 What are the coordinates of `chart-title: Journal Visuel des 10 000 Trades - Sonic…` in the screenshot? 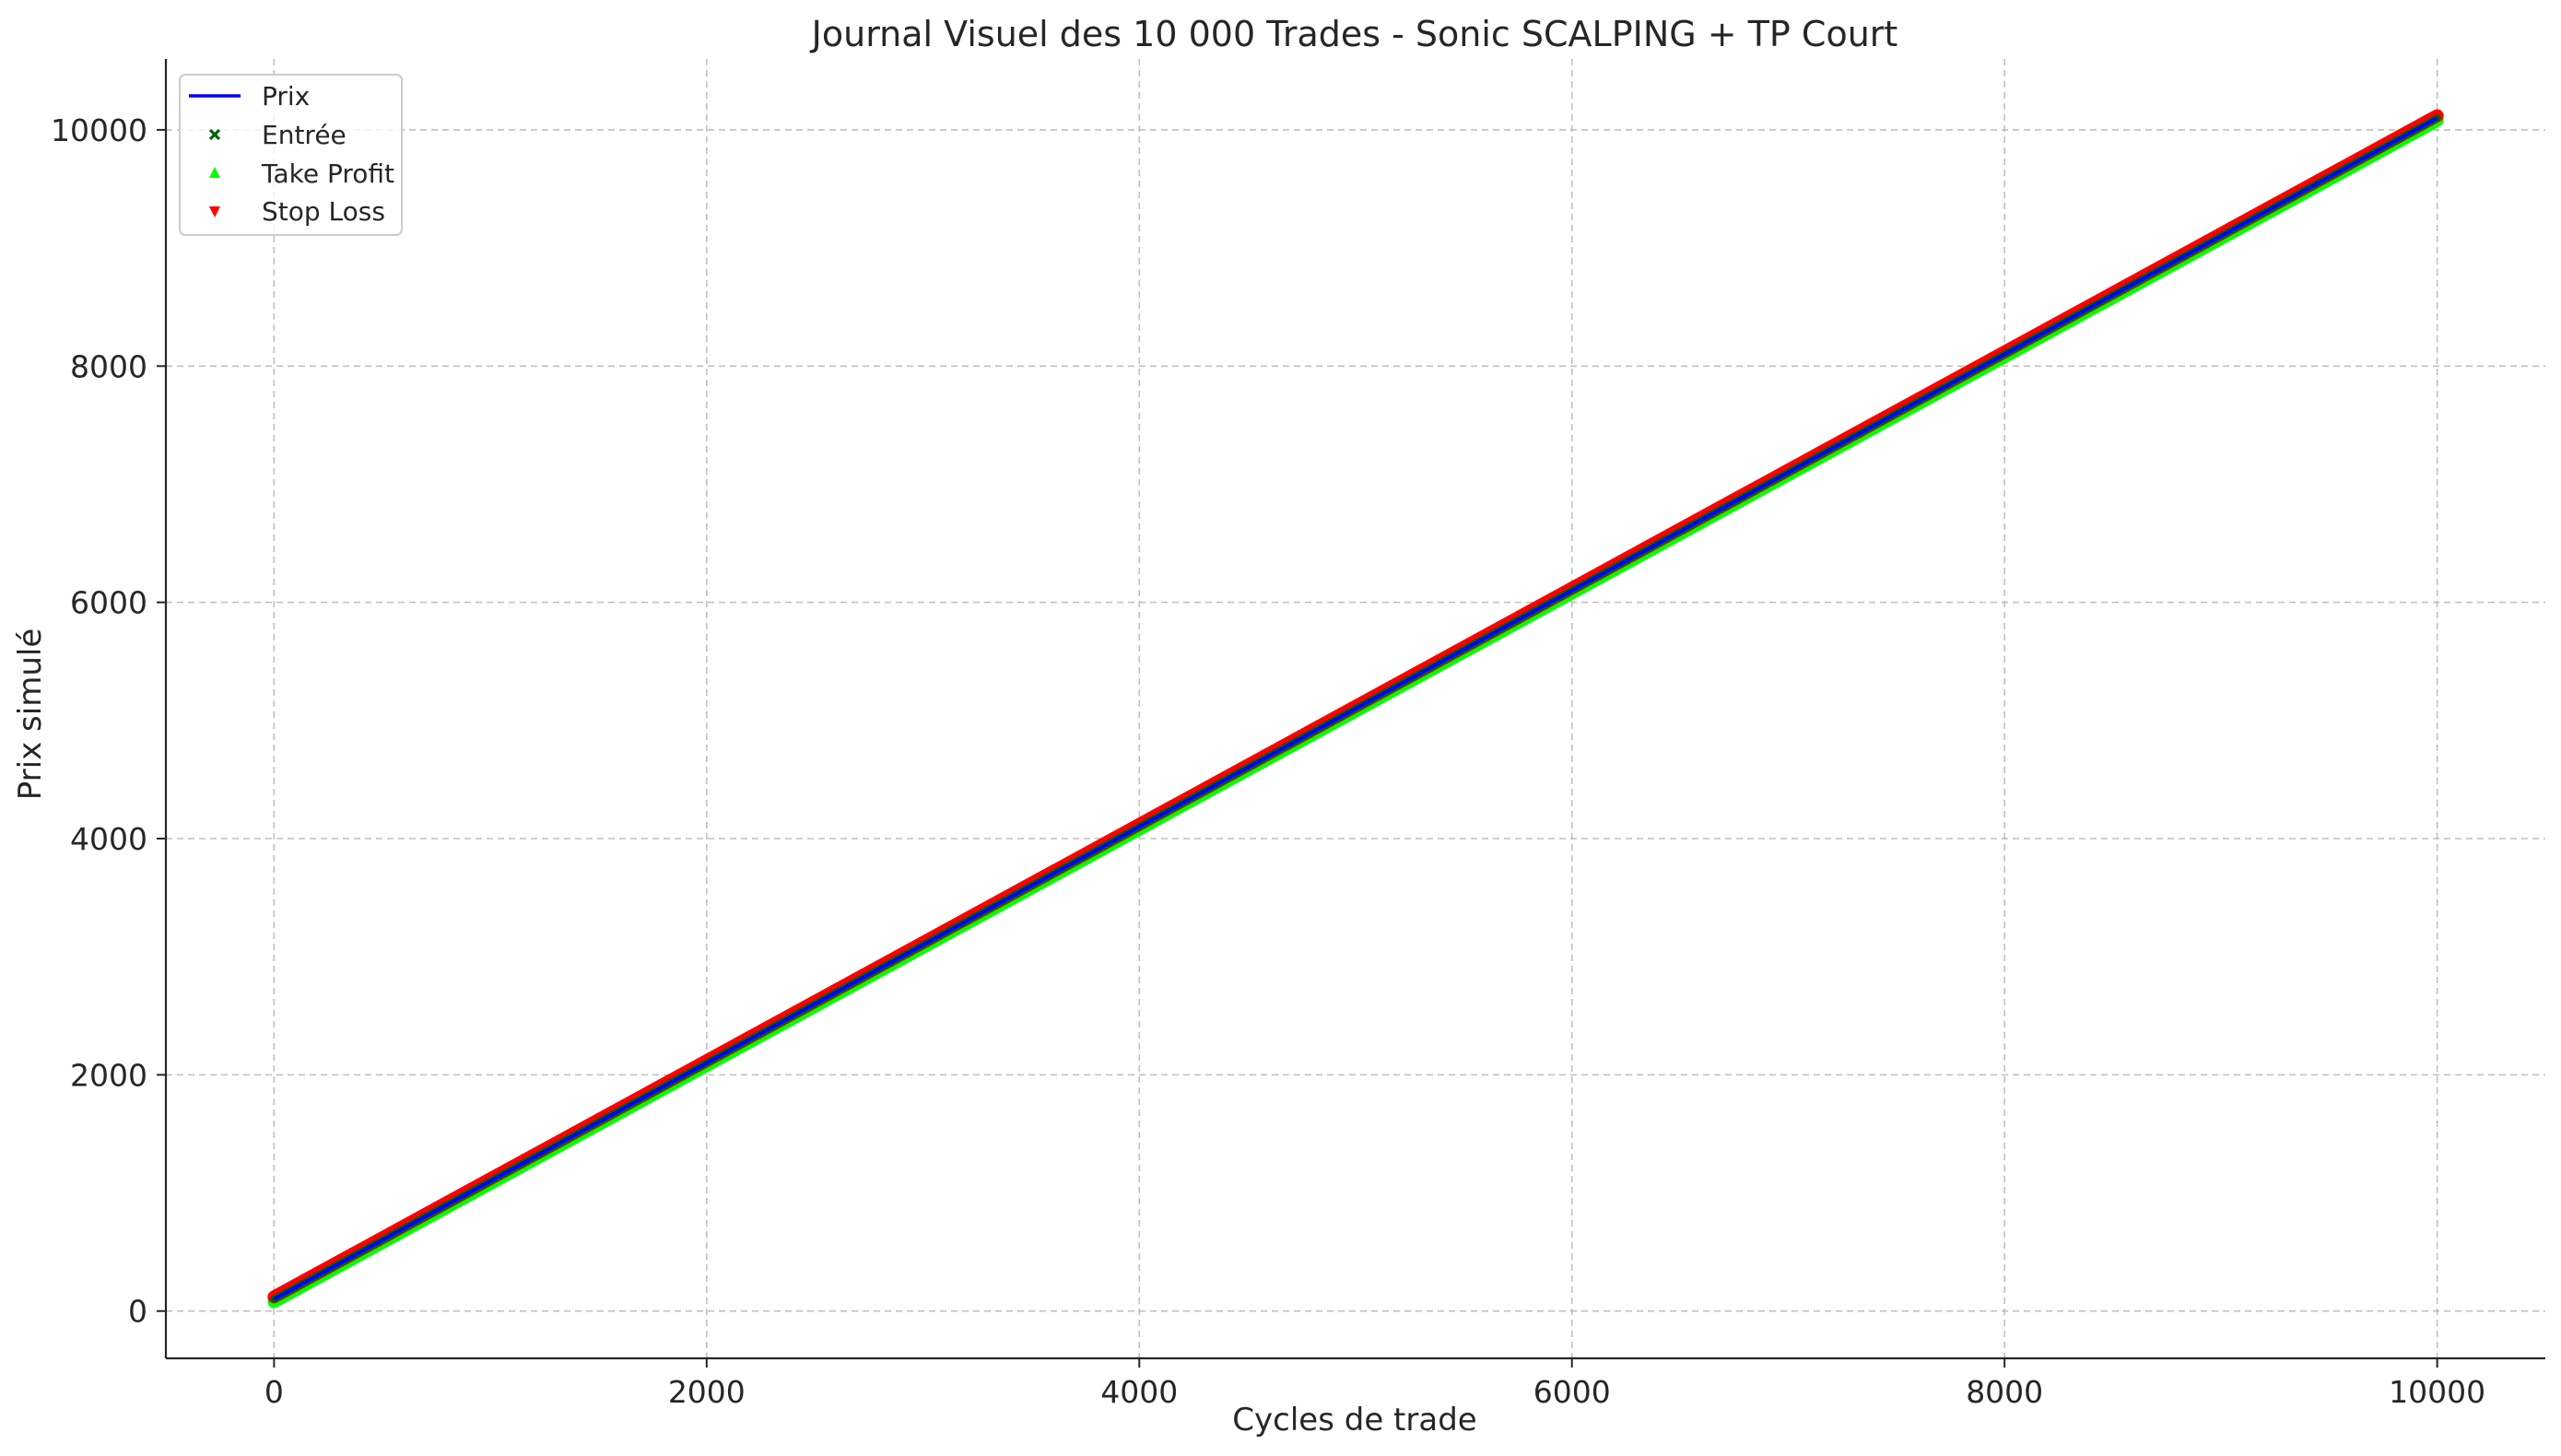 It's located at (1354, 34).